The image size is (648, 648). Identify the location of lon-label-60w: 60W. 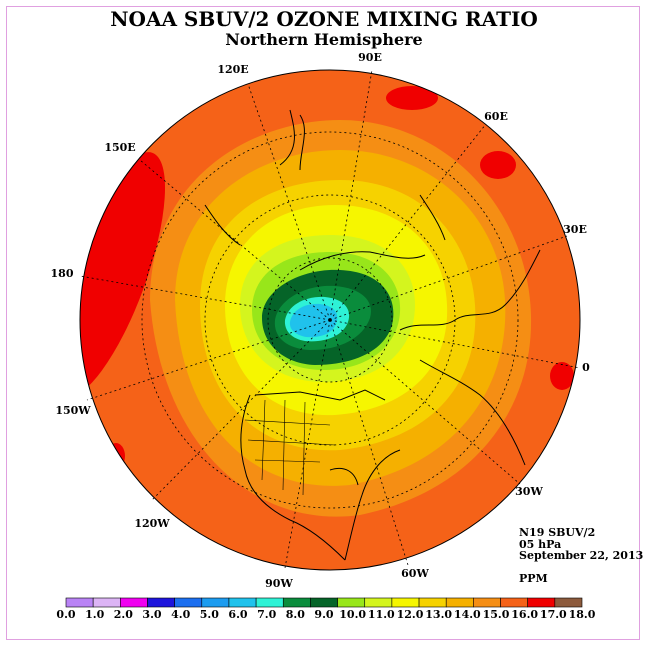
(415, 573).